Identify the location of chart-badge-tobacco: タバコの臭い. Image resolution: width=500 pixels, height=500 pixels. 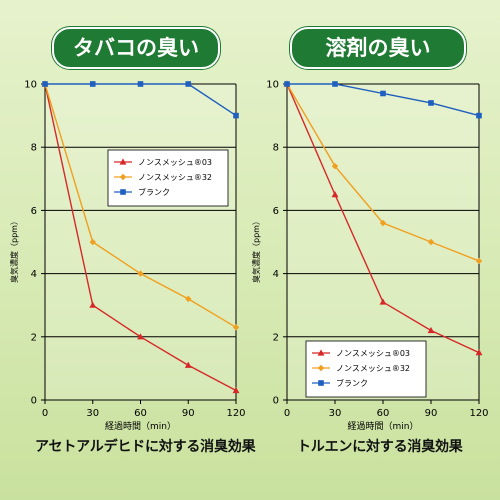
(136, 48).